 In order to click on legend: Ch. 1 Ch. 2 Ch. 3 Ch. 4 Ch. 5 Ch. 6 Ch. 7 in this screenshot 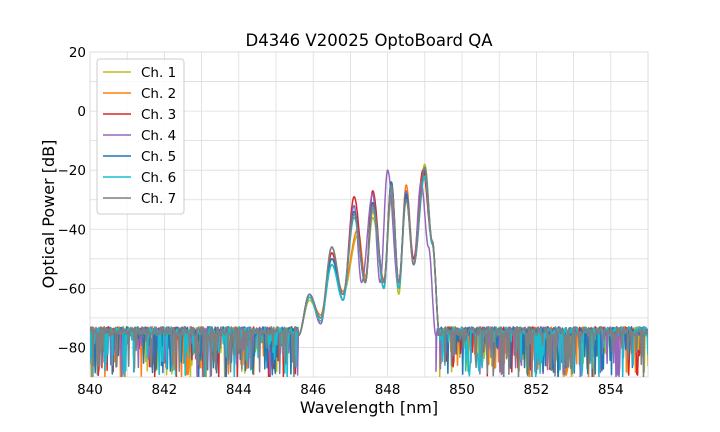, I will do `click(140, 136)`.